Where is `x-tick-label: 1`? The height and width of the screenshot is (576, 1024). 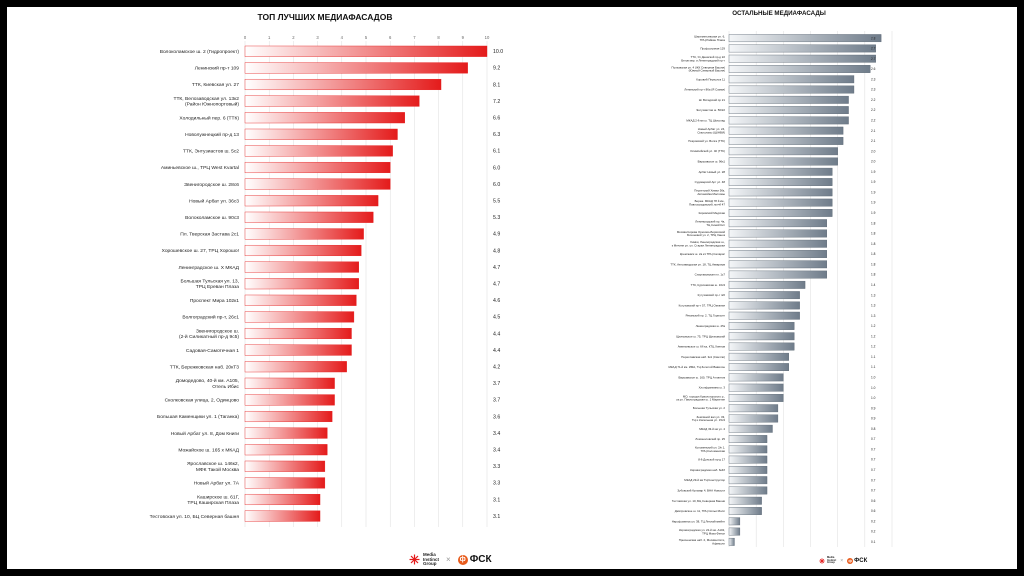
x-tick-label: 1 is located at coordinates (269, 37).